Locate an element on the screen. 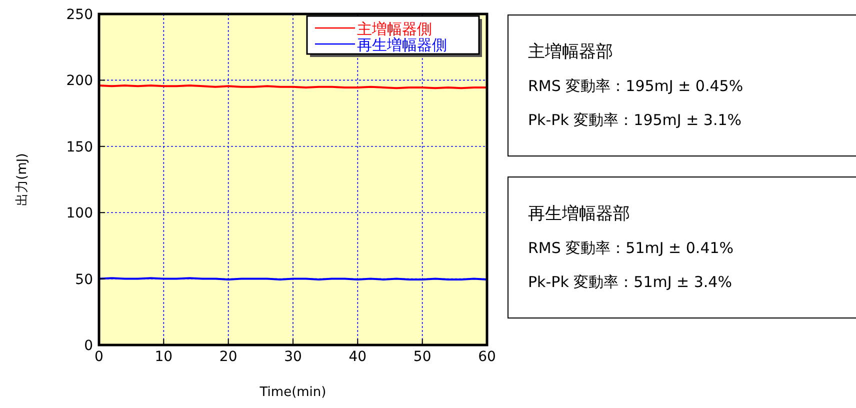 The width and height of the screenshot is (856, 408). x-tick-label: 40 is located at coordinates (357, 357).